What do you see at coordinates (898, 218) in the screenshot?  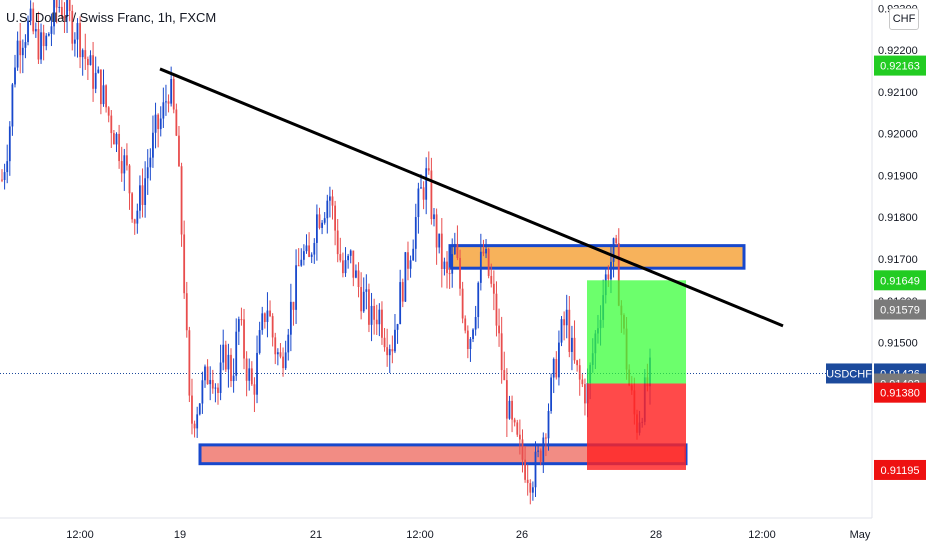 I see `y-tick-label: 0.91800` at bounding box center [898, 218].